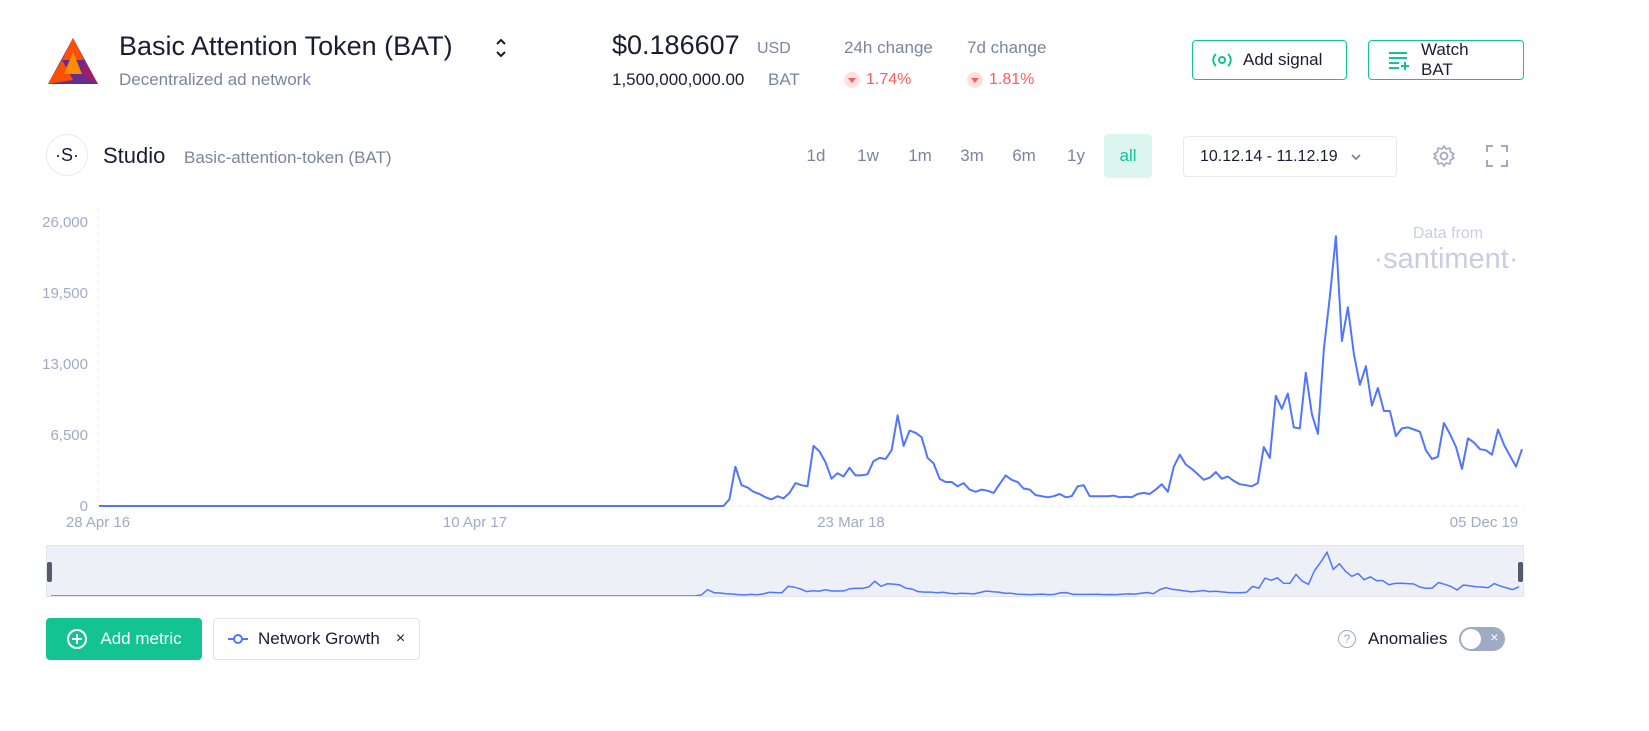 This screenshot has height=731, width=1649. Describe the element at coordinates (400, 638) in the screenshot. I see `remove-metric-icon: ×` at that location.